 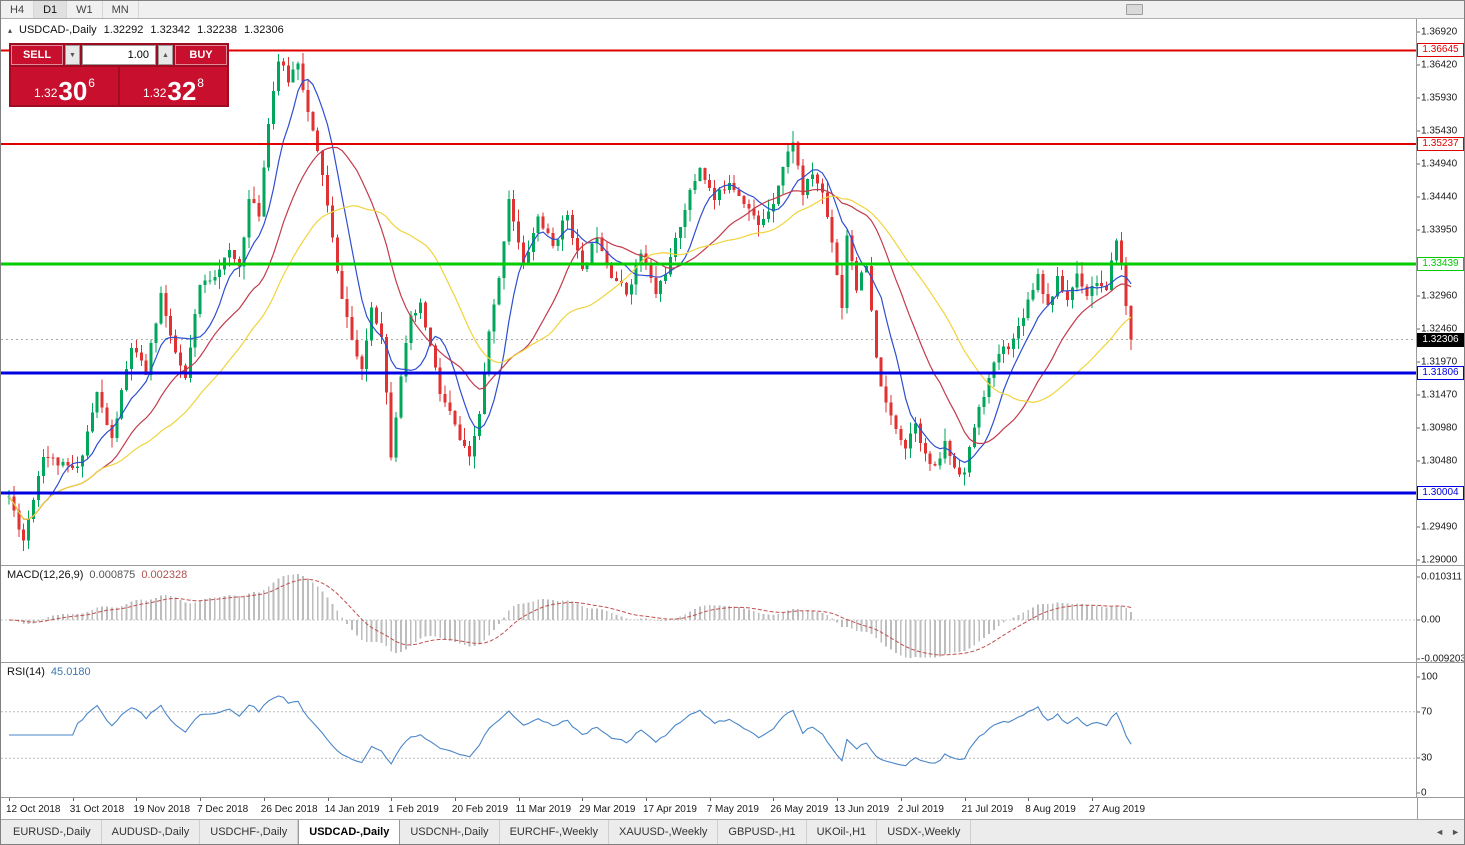 What do you see at coordinates (480, 809) in the screenshot?
I see `date-label: 20 Feb 2019` at bounding box center [480, 809].